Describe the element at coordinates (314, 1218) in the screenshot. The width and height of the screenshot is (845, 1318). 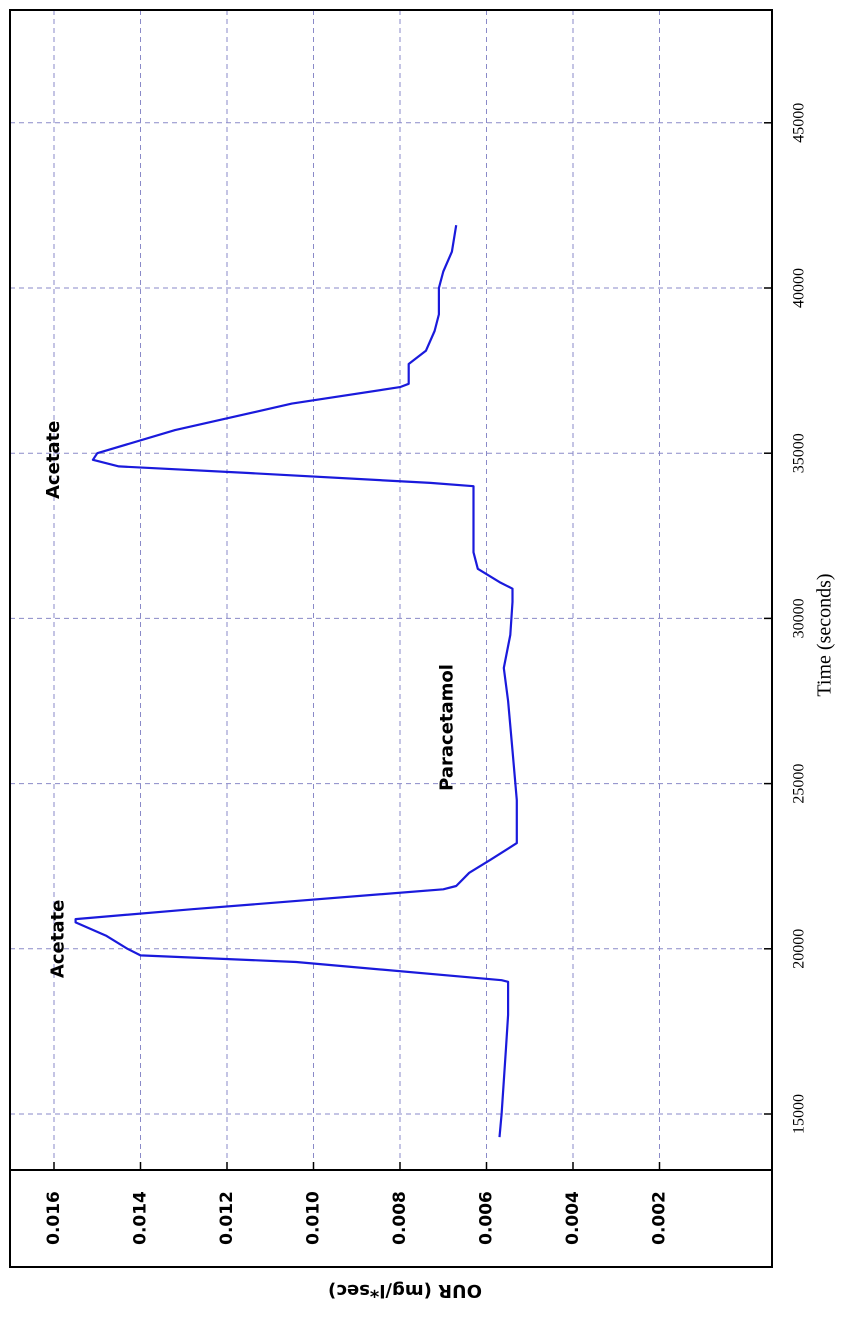
I see `y-tick-label: 0.010` at that location.